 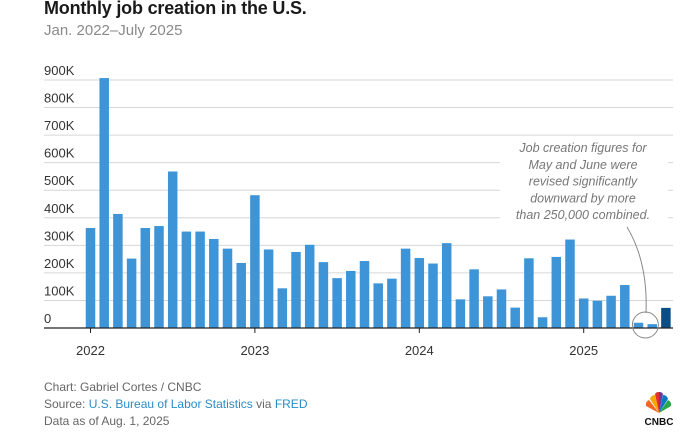 What do you see at coordinates (59, 290) in the screenshot?
I see `y-tick-label: 100K` at bounding box center [59, 290].